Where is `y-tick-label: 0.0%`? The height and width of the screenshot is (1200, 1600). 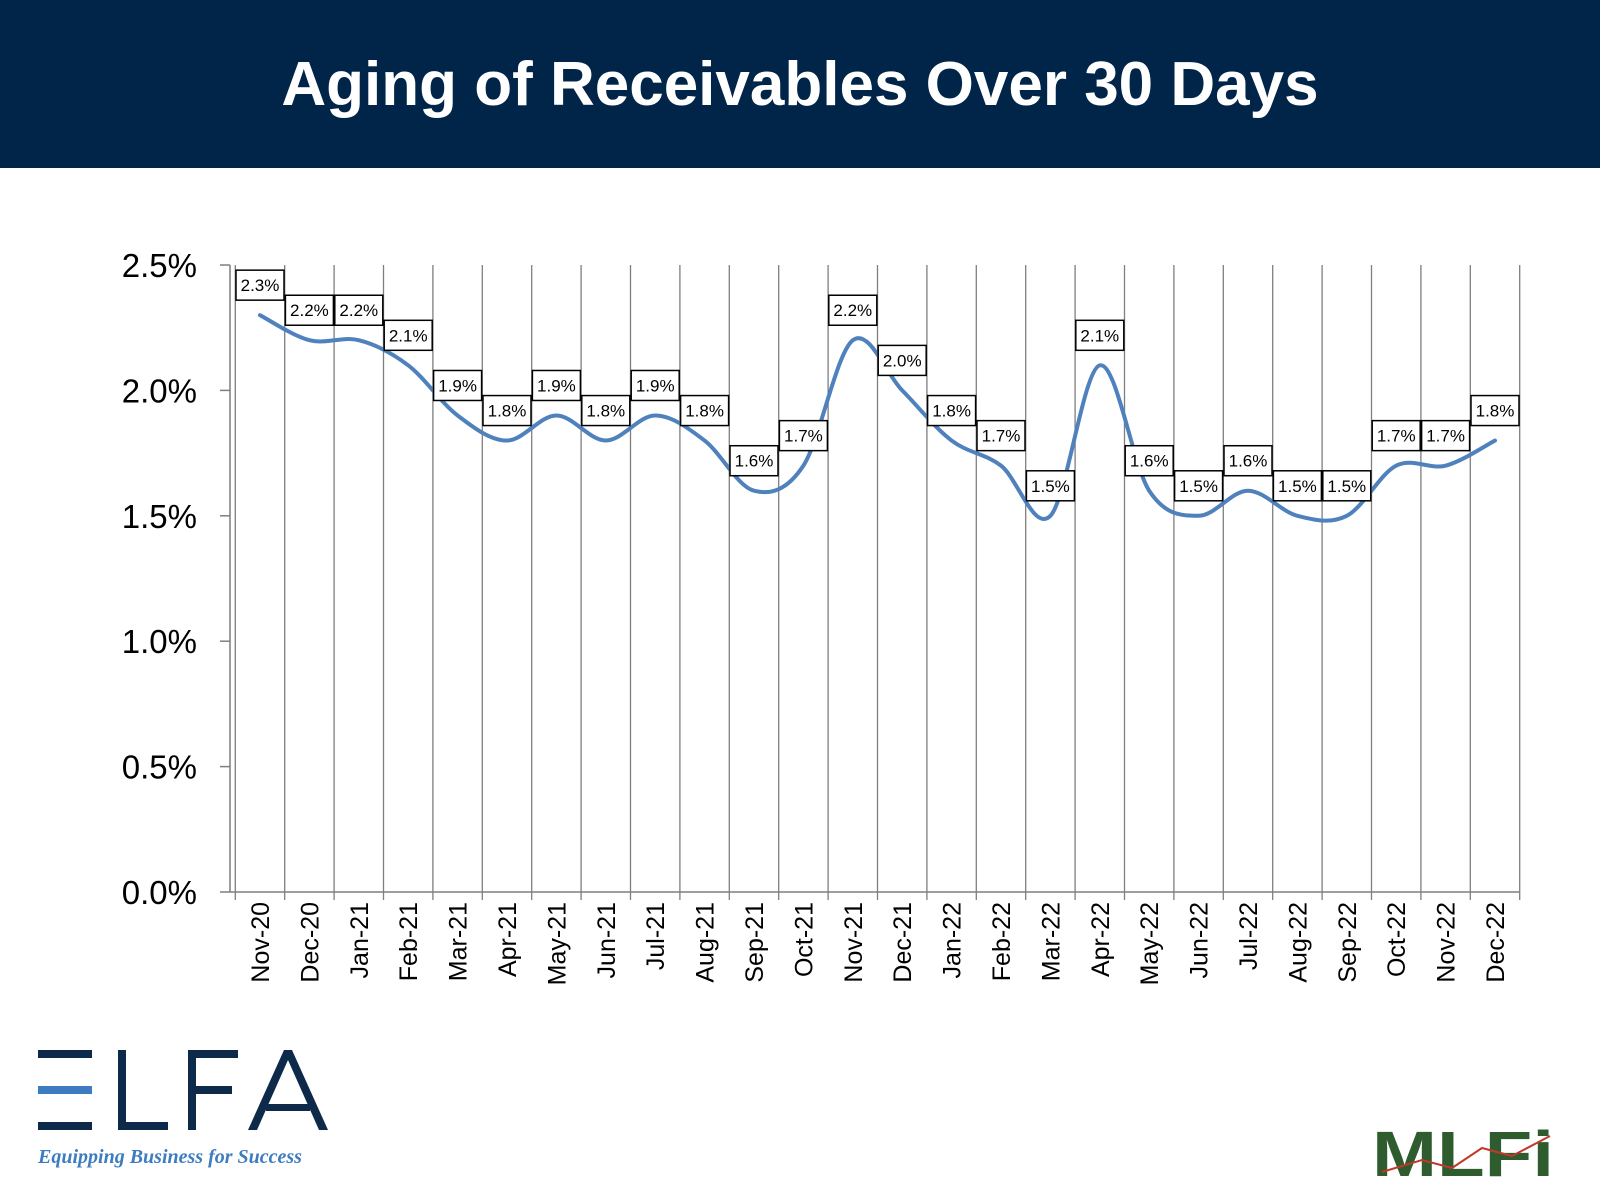
y-tick-label: 0.0% is located at coordinates (159, 892).